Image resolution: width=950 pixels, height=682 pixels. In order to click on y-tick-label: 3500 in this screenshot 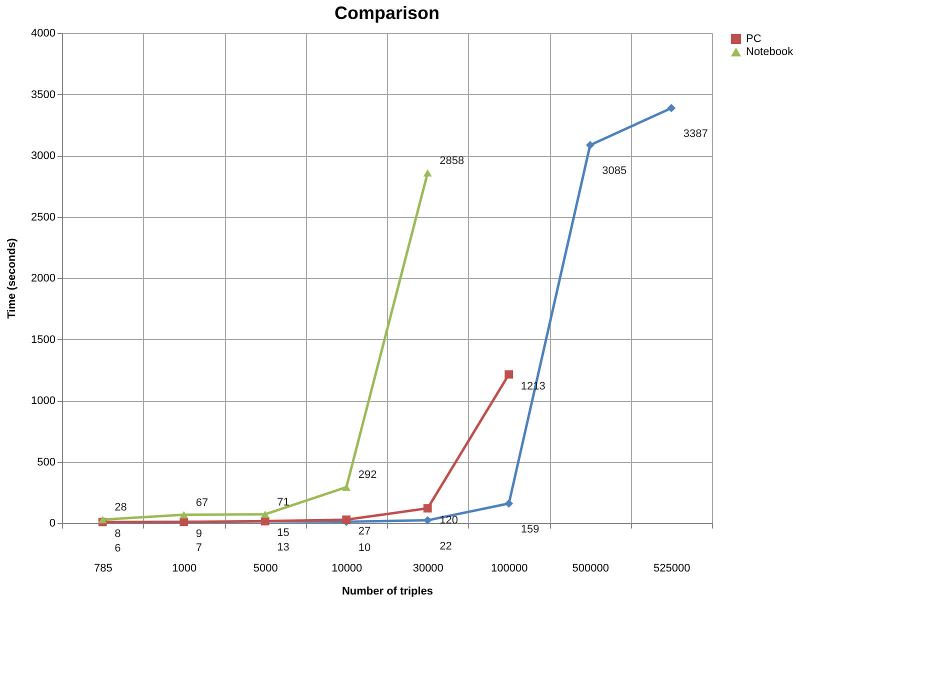, I will do `click(43, 94)`.